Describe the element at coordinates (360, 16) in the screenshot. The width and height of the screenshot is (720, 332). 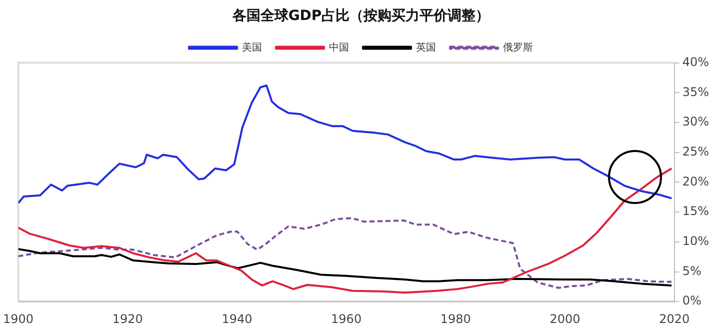
I see `chart-title: 各国全球GDP占比（按购买力平价调整）` at that location.